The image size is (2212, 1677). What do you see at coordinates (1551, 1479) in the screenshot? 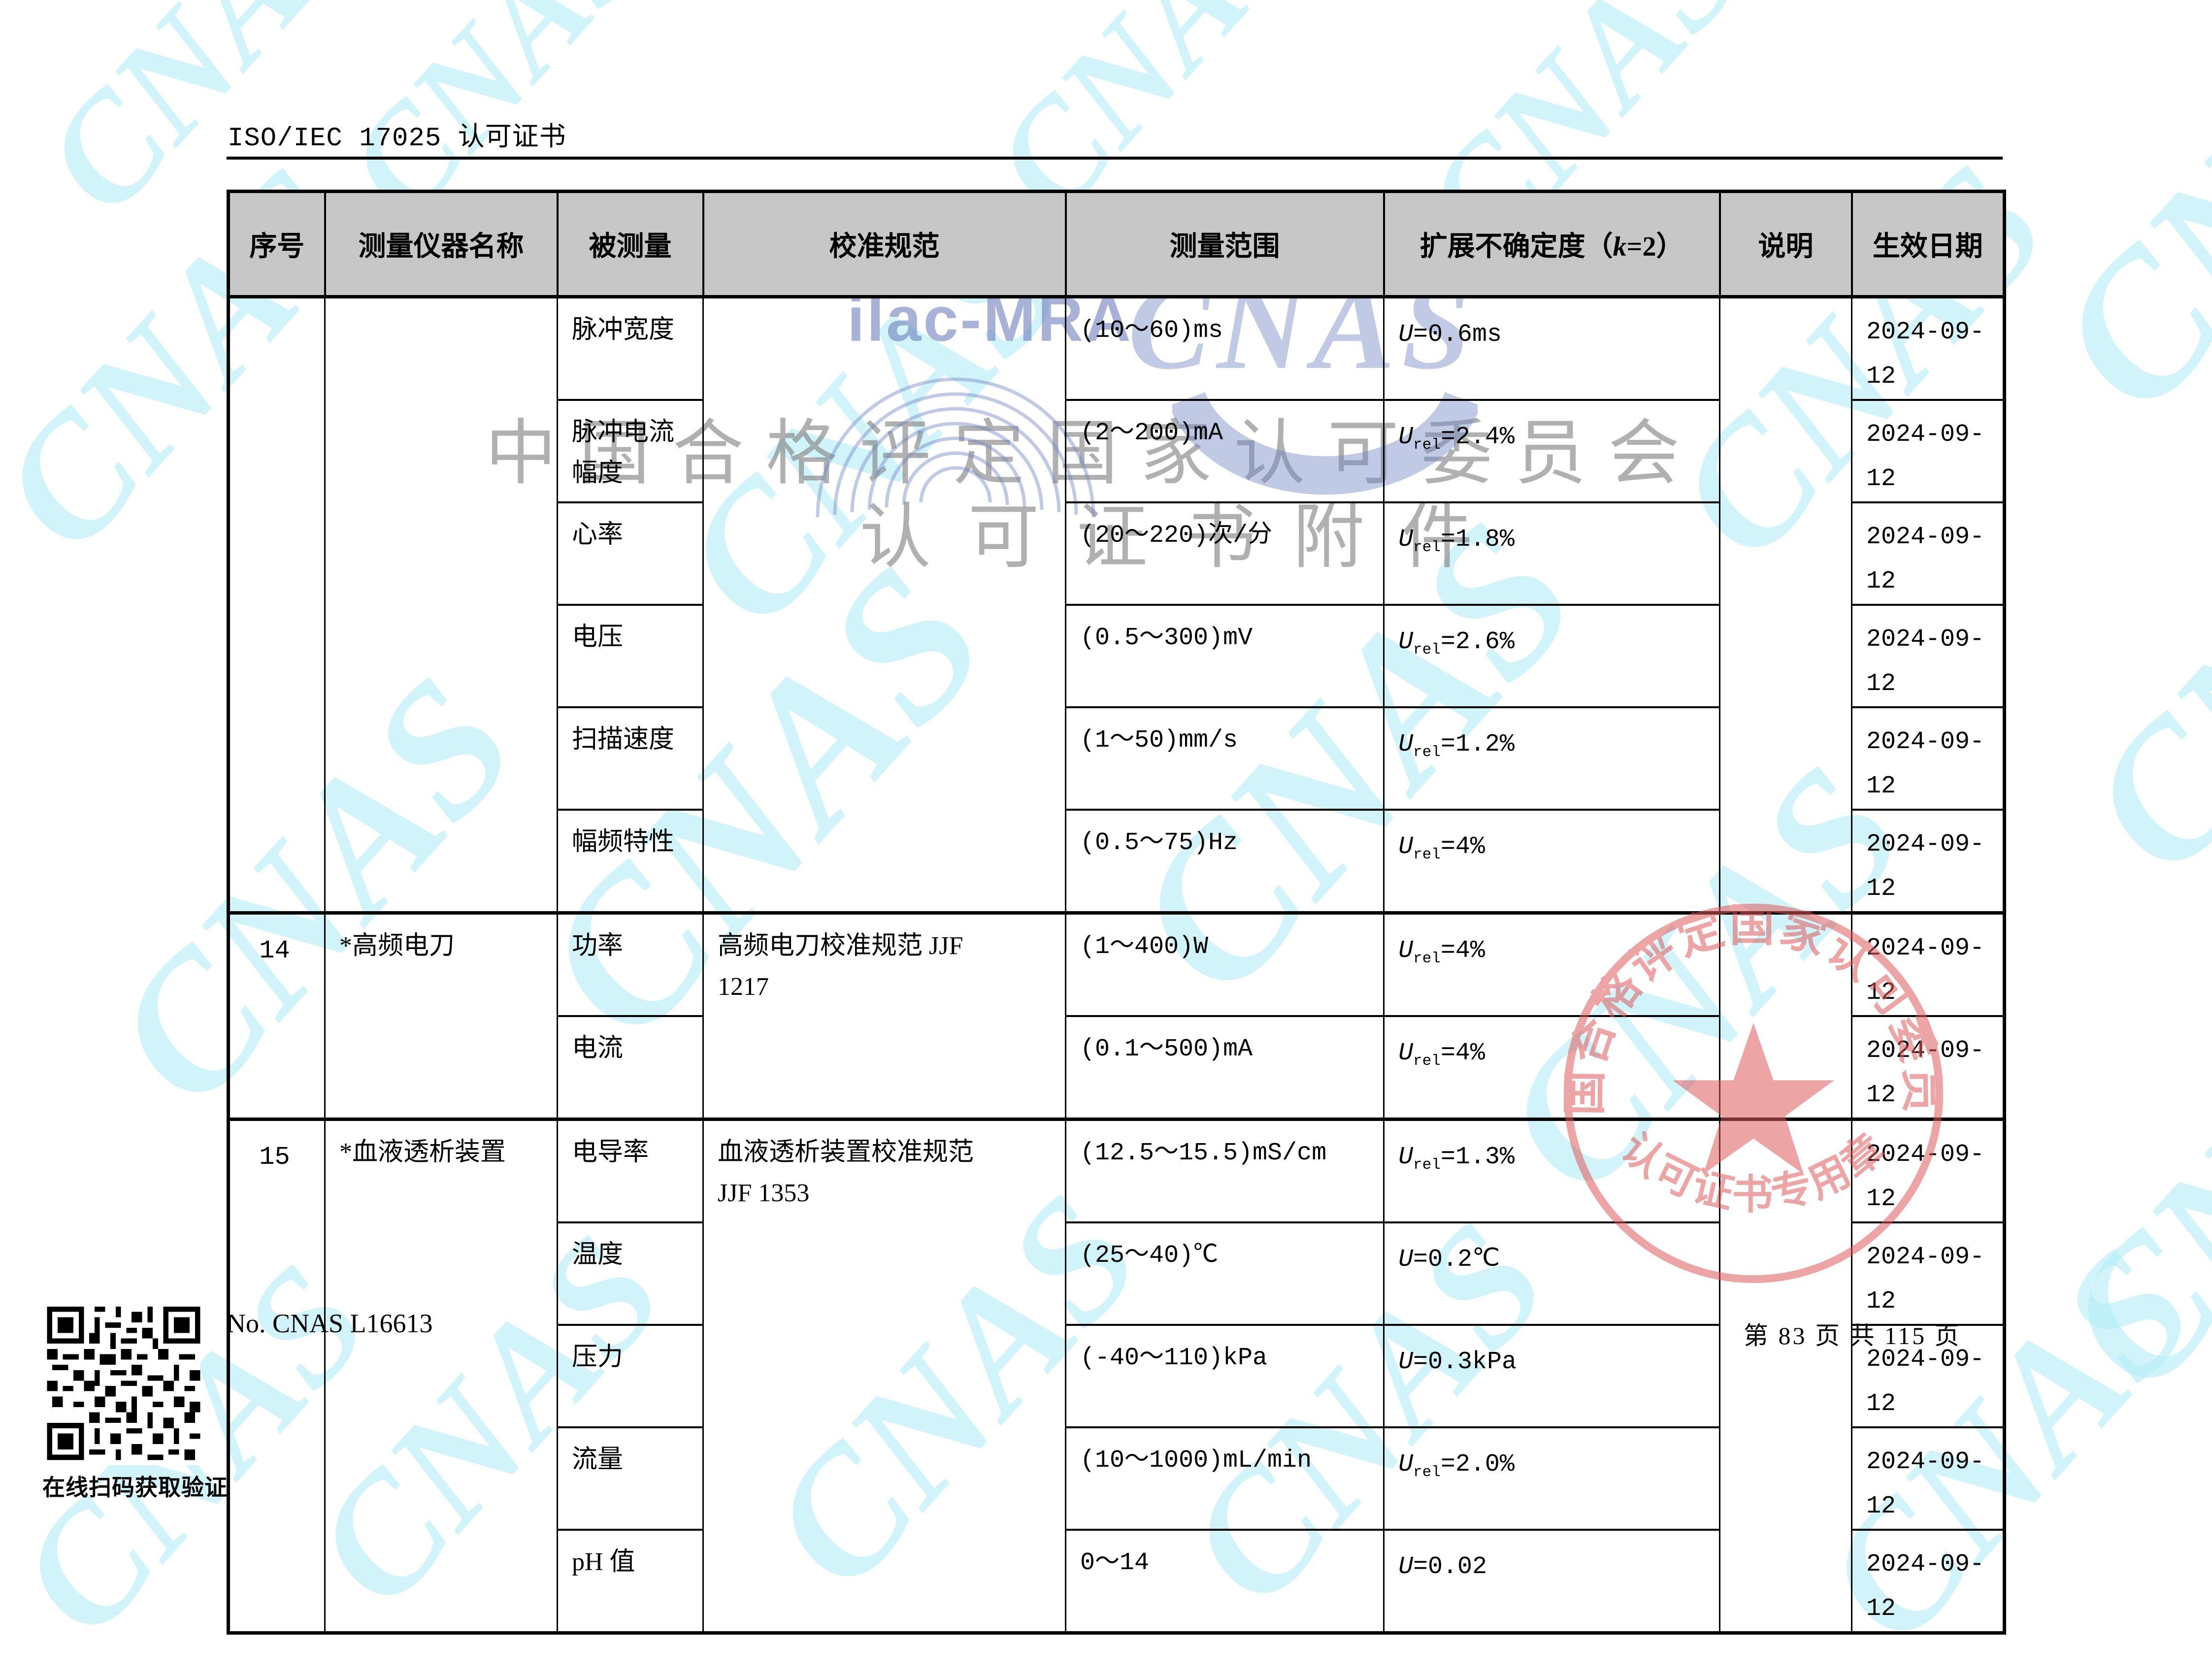
I see `cell-uncertainty: Urel=2.0%` at bounding box center [1551, 1479].